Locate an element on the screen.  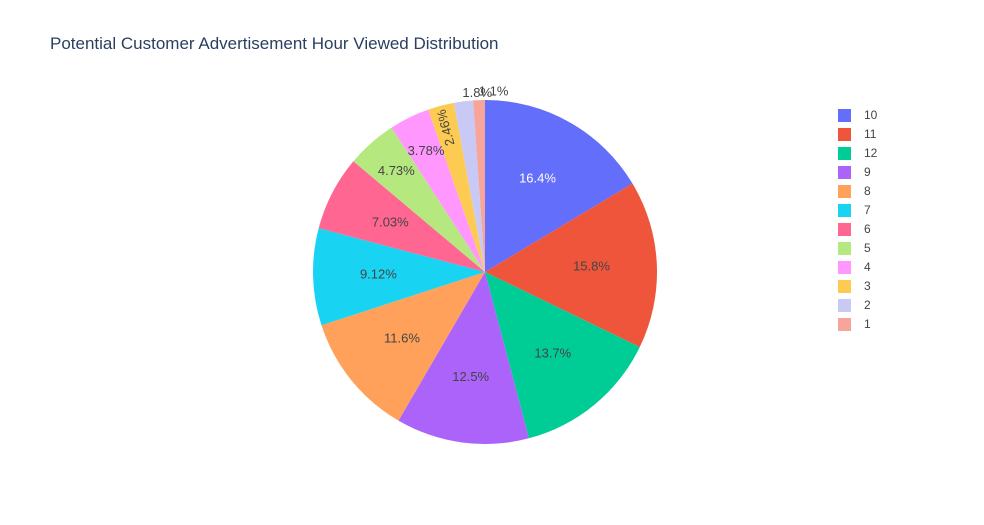
slice-label-11: 15.8% is located at coordinates (591, 266).